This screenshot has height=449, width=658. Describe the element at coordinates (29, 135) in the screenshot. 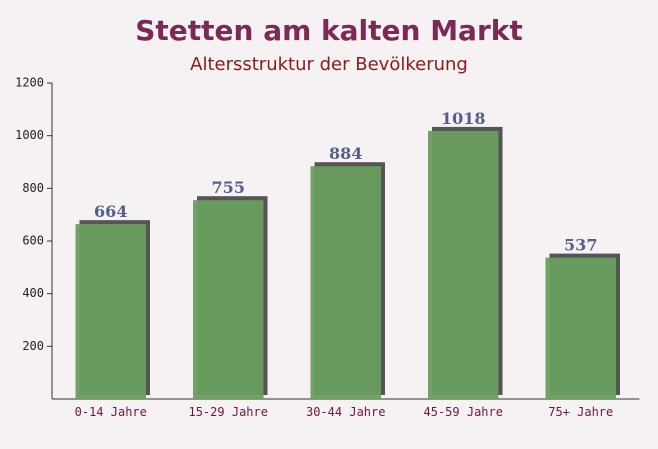

I see `y-tick-label: 1000` at that location.